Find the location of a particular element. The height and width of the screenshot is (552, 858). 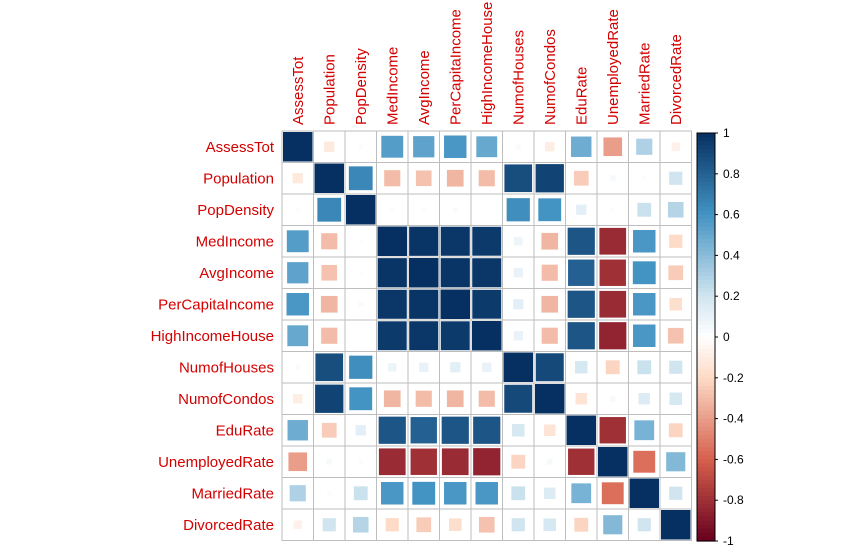

colorbar-tick-label: -0.6 is located at coordinates (733, 459).